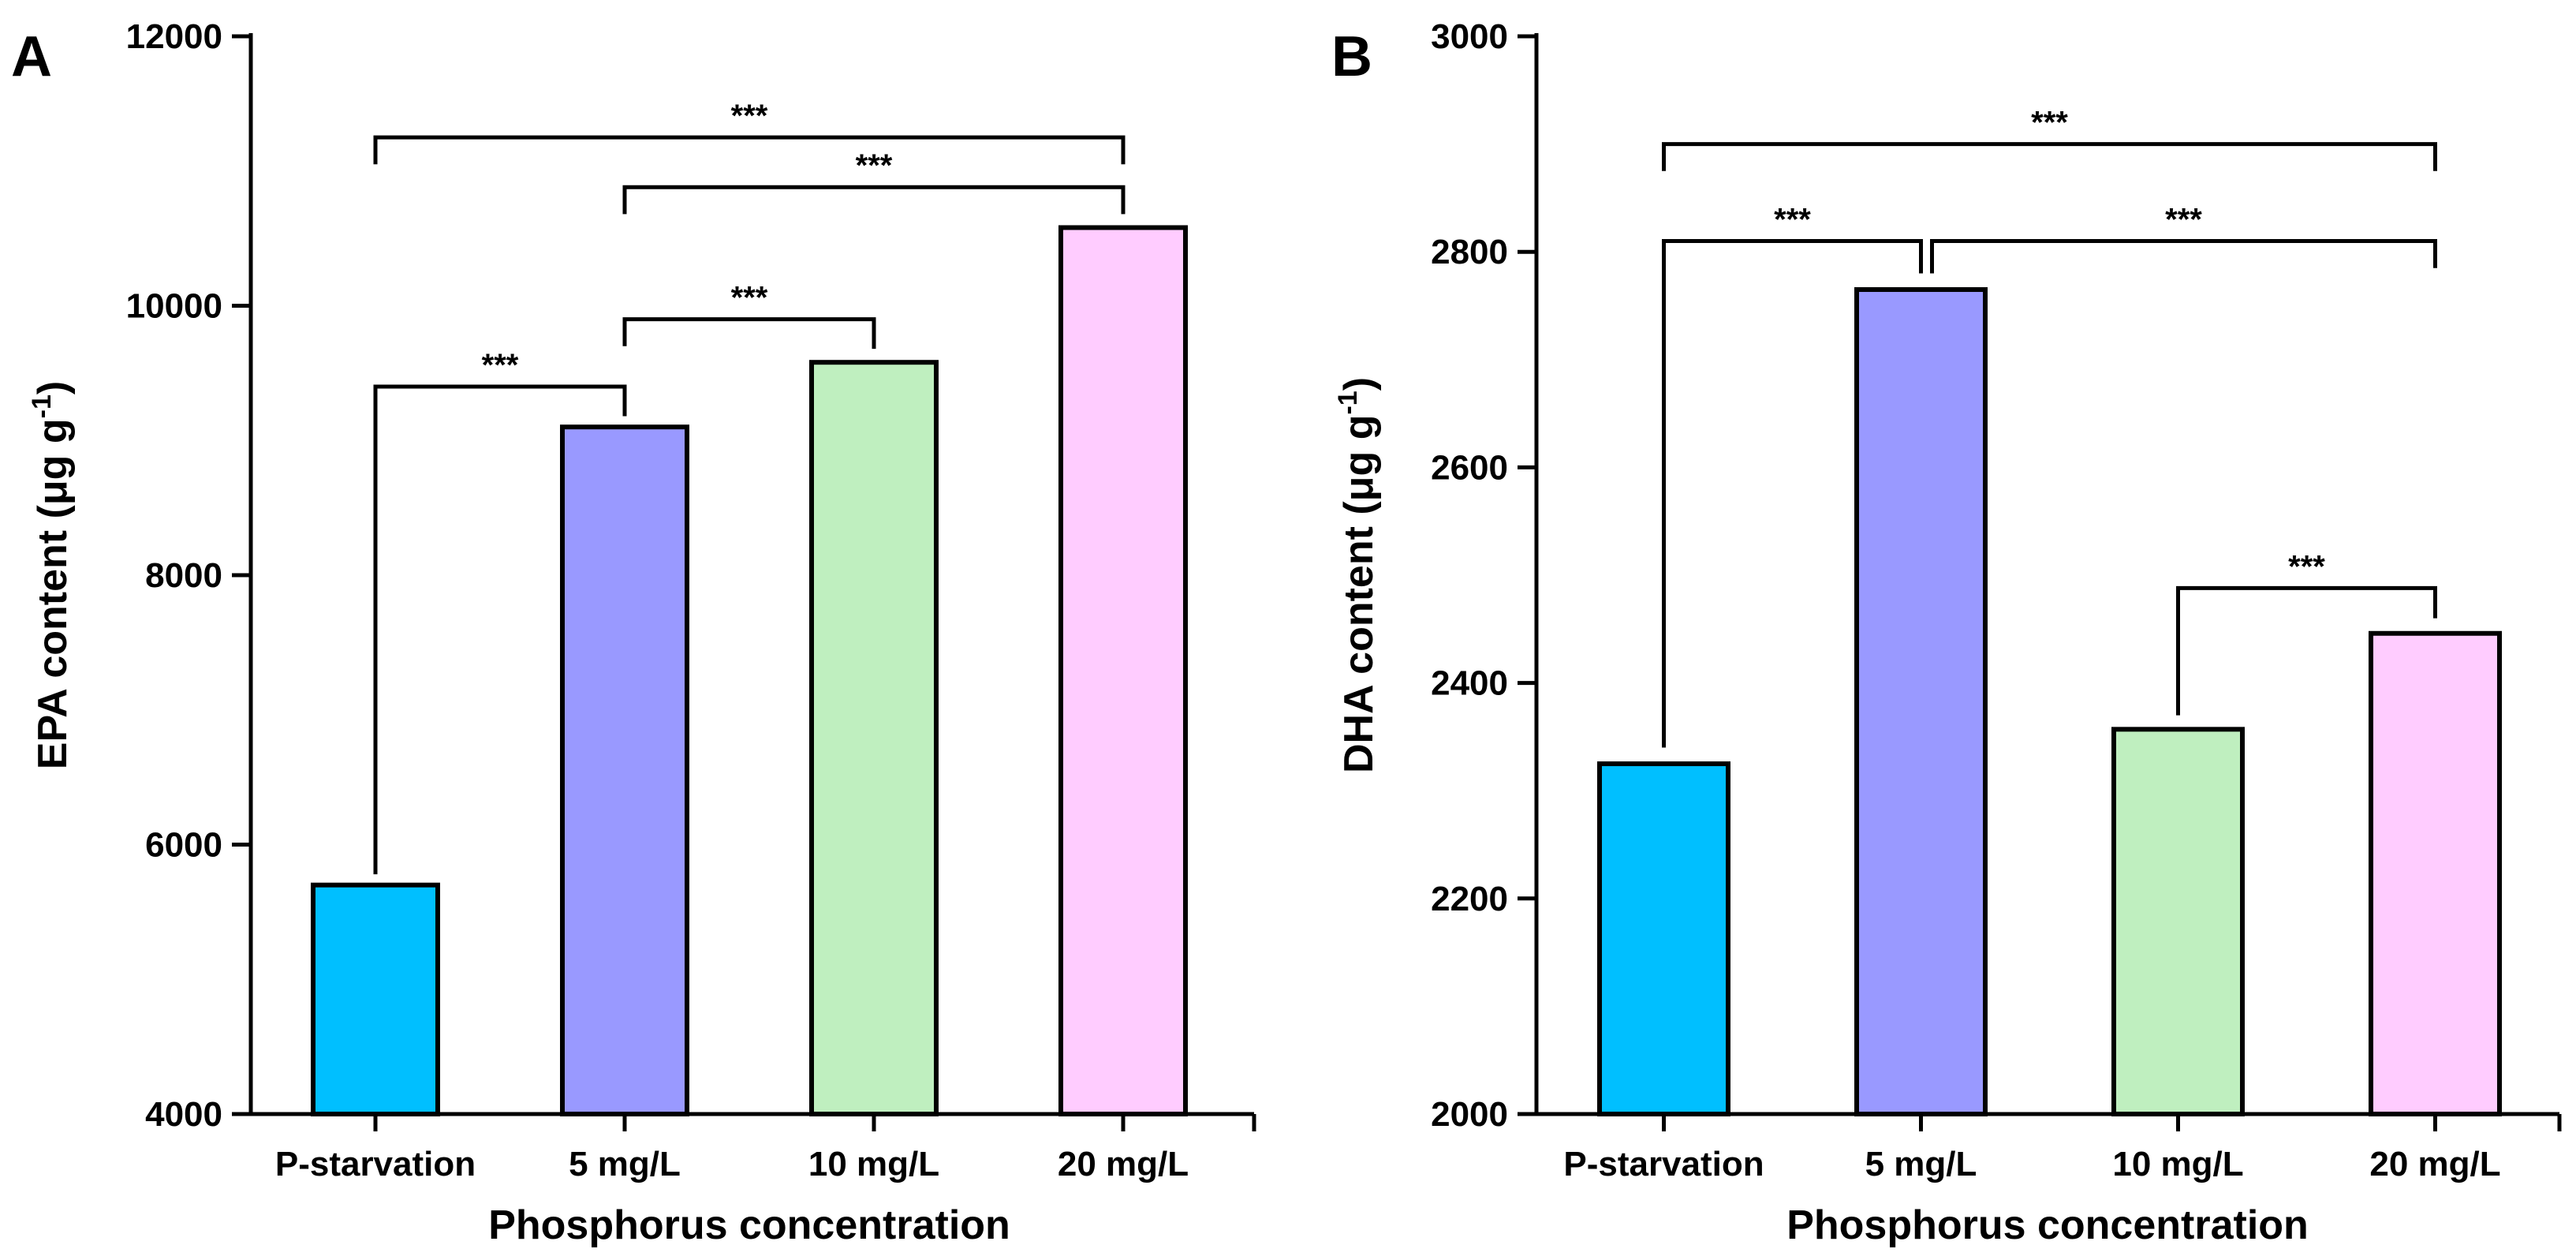 The image size is (2576, 1260). What do you see at coordinates (183, 575) in the screenshot?
I see `y-tick-label: 8000` at bounding box center [183, 575].